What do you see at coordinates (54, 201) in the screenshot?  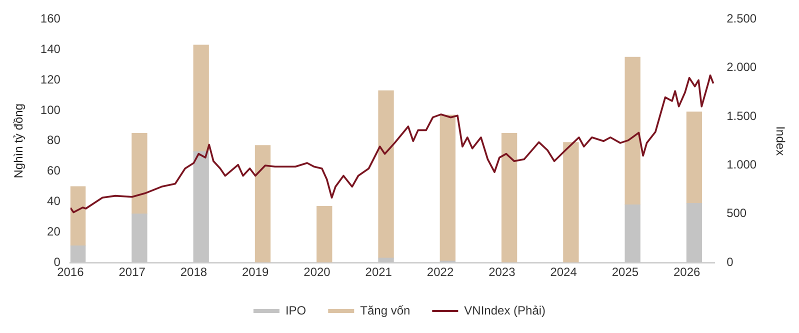 I see `y-tick-label: 40` at bounding box center [54, 201].